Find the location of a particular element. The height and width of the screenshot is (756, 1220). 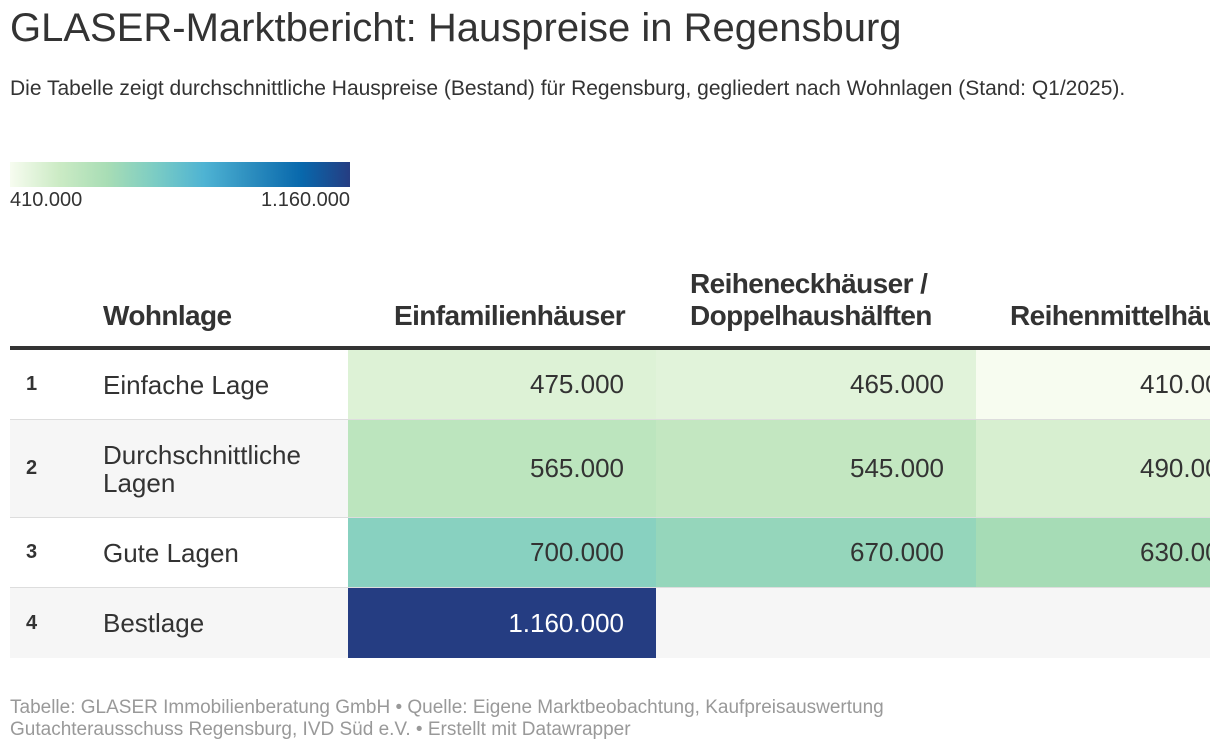

row-wohnlage: Gute Lagen is located at coordinates (225, 552).